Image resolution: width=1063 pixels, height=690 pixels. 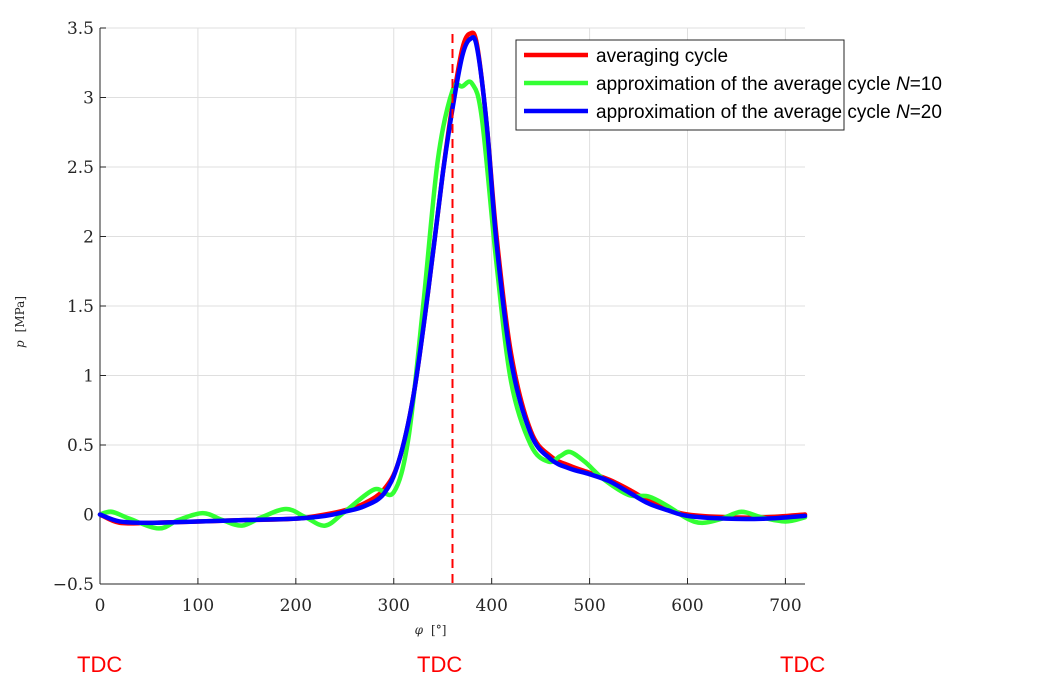 What do you see at coordinates (88, 99) in the screenshot?
I see `y-tick-label-7: 3` at bounding box center [88, 99].